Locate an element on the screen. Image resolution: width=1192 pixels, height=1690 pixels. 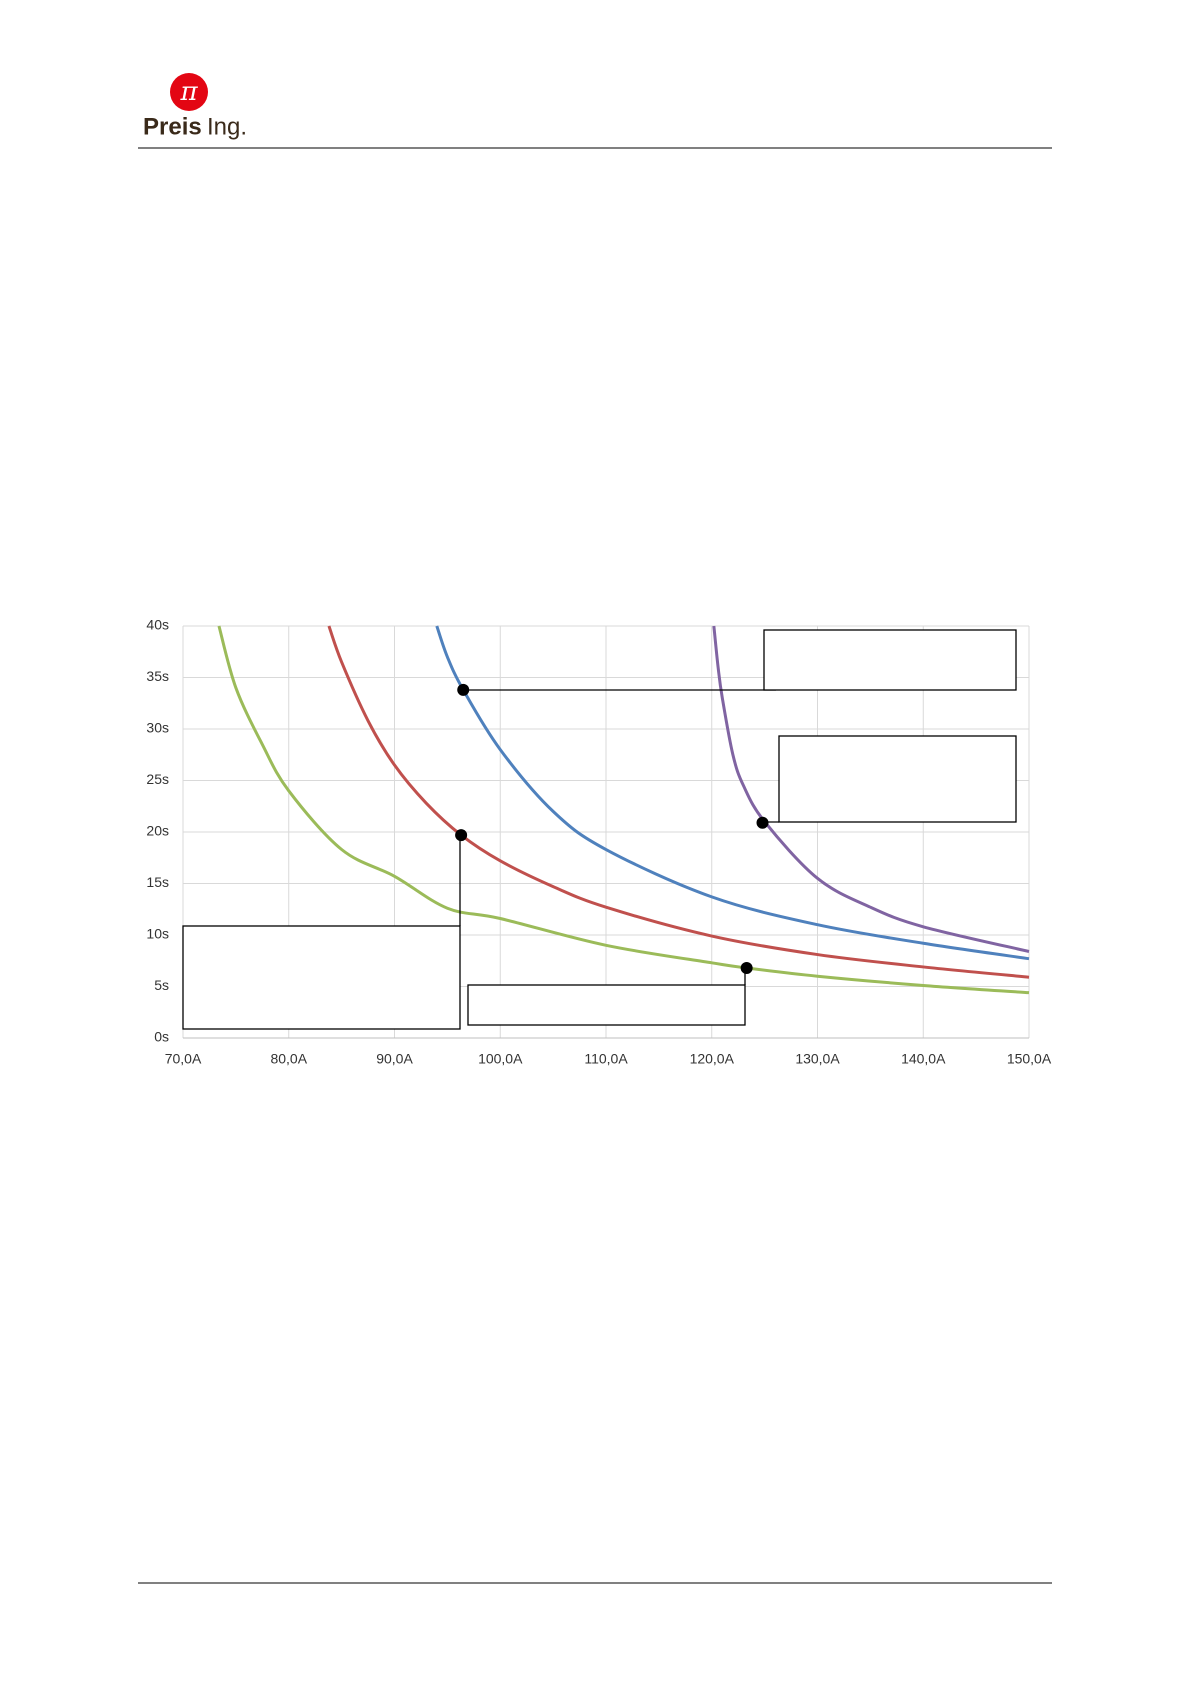
y-tick-label: 0s is located at coordinates (161, 1037).